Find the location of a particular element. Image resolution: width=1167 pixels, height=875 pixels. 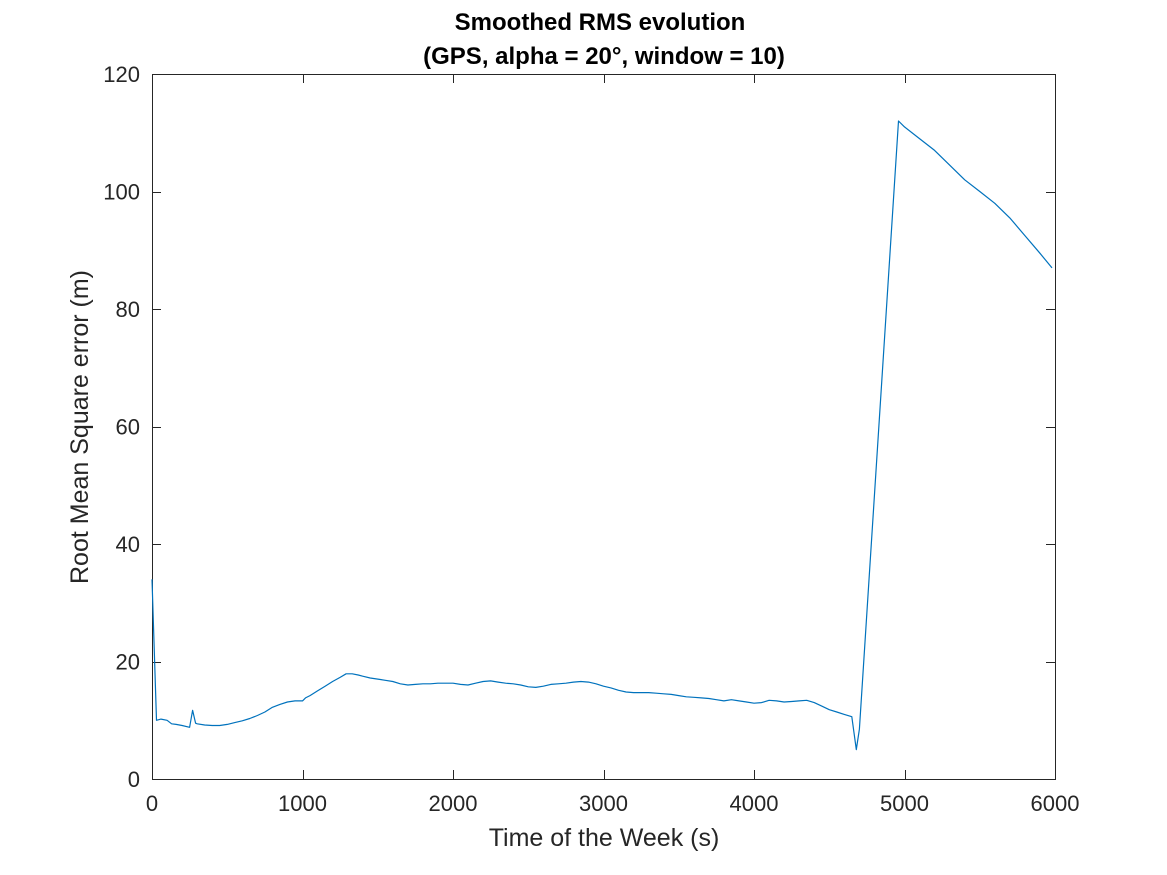

x-tick-label: 2000 is located at coordinates (453, 803).